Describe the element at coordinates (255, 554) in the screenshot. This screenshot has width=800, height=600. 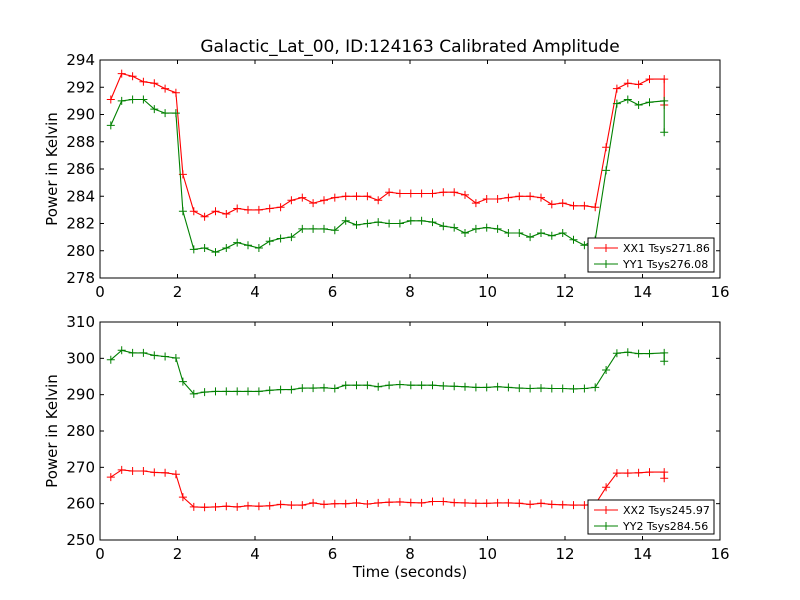
I see `x-tick-label: 4` at that location.